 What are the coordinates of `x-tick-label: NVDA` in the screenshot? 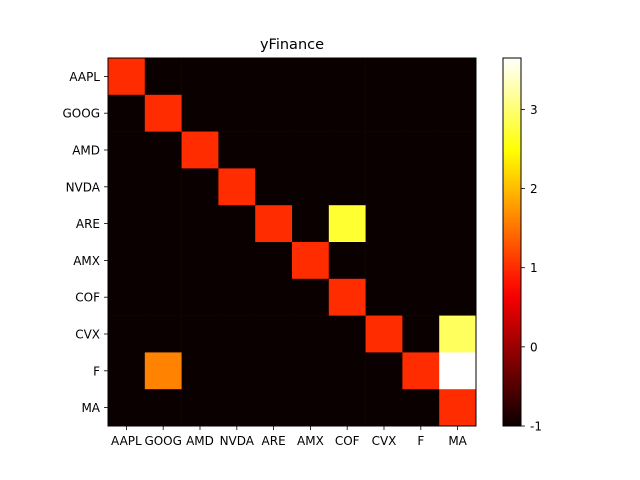 It's located at (237, 441).